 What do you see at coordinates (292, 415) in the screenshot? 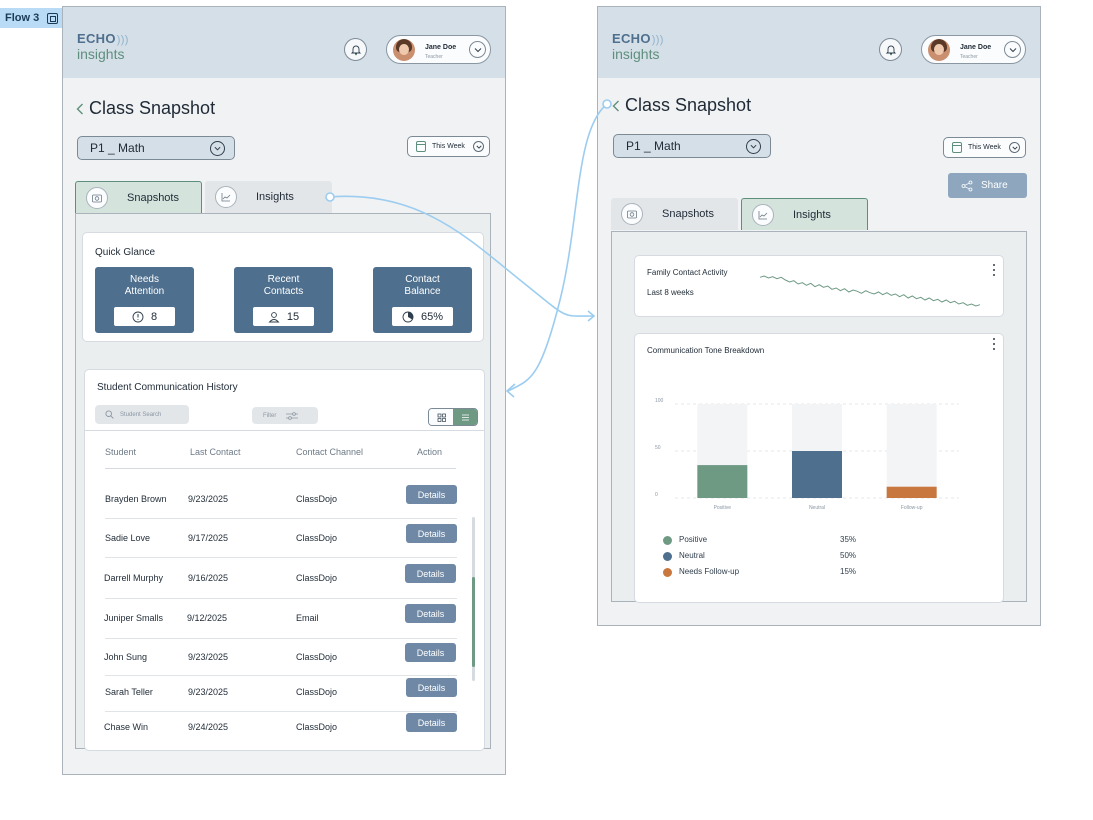
I see `sliders-icon` at bounding box center [292, 415].